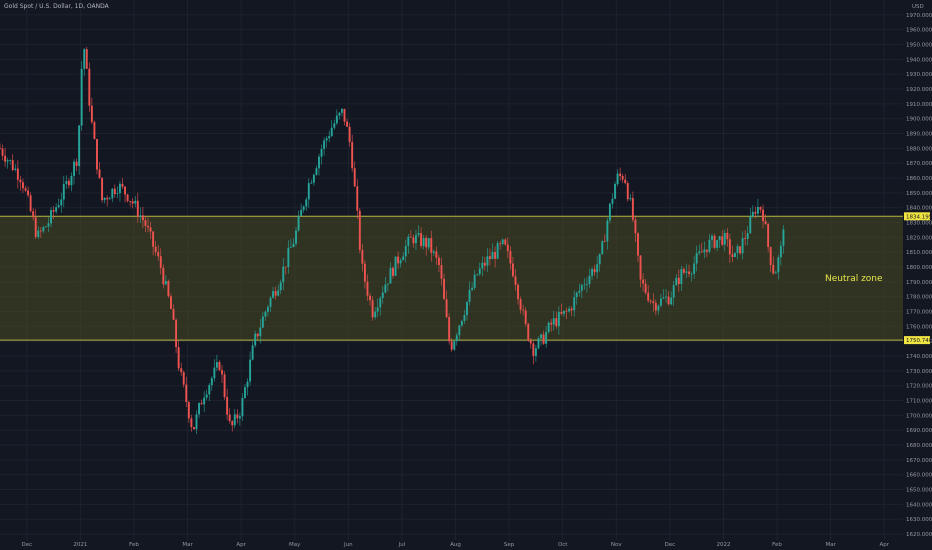 The image size is (932, 550). I want to click on y-tick-label: 1860.000, so click(919, 179).